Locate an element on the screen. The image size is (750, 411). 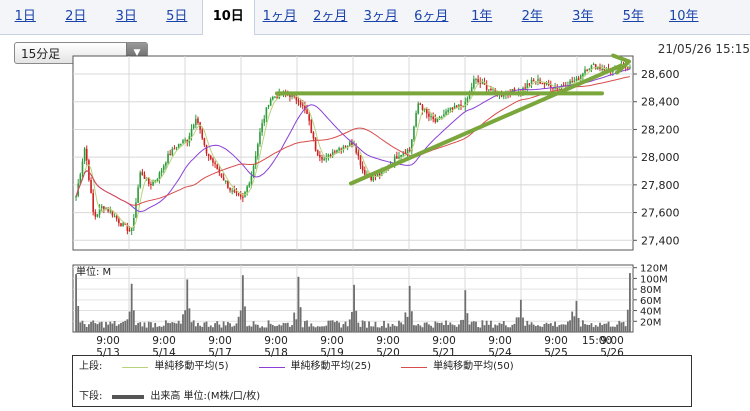
tab-7: 3ヶ月 is located at coordinates (380, 16).